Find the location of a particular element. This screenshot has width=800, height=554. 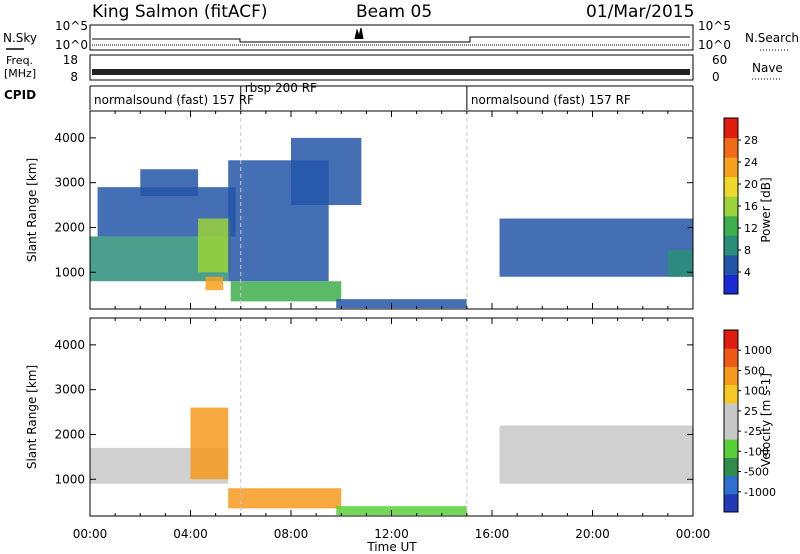

colorbar-border is located at coordinates (731, 421).